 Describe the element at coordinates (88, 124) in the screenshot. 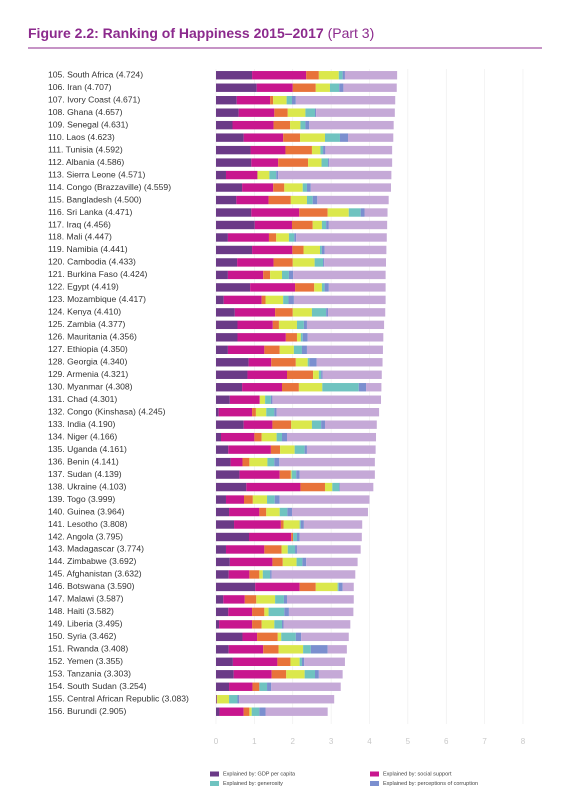

I see `category-label: 109. Senegal (4.631)` at that location.